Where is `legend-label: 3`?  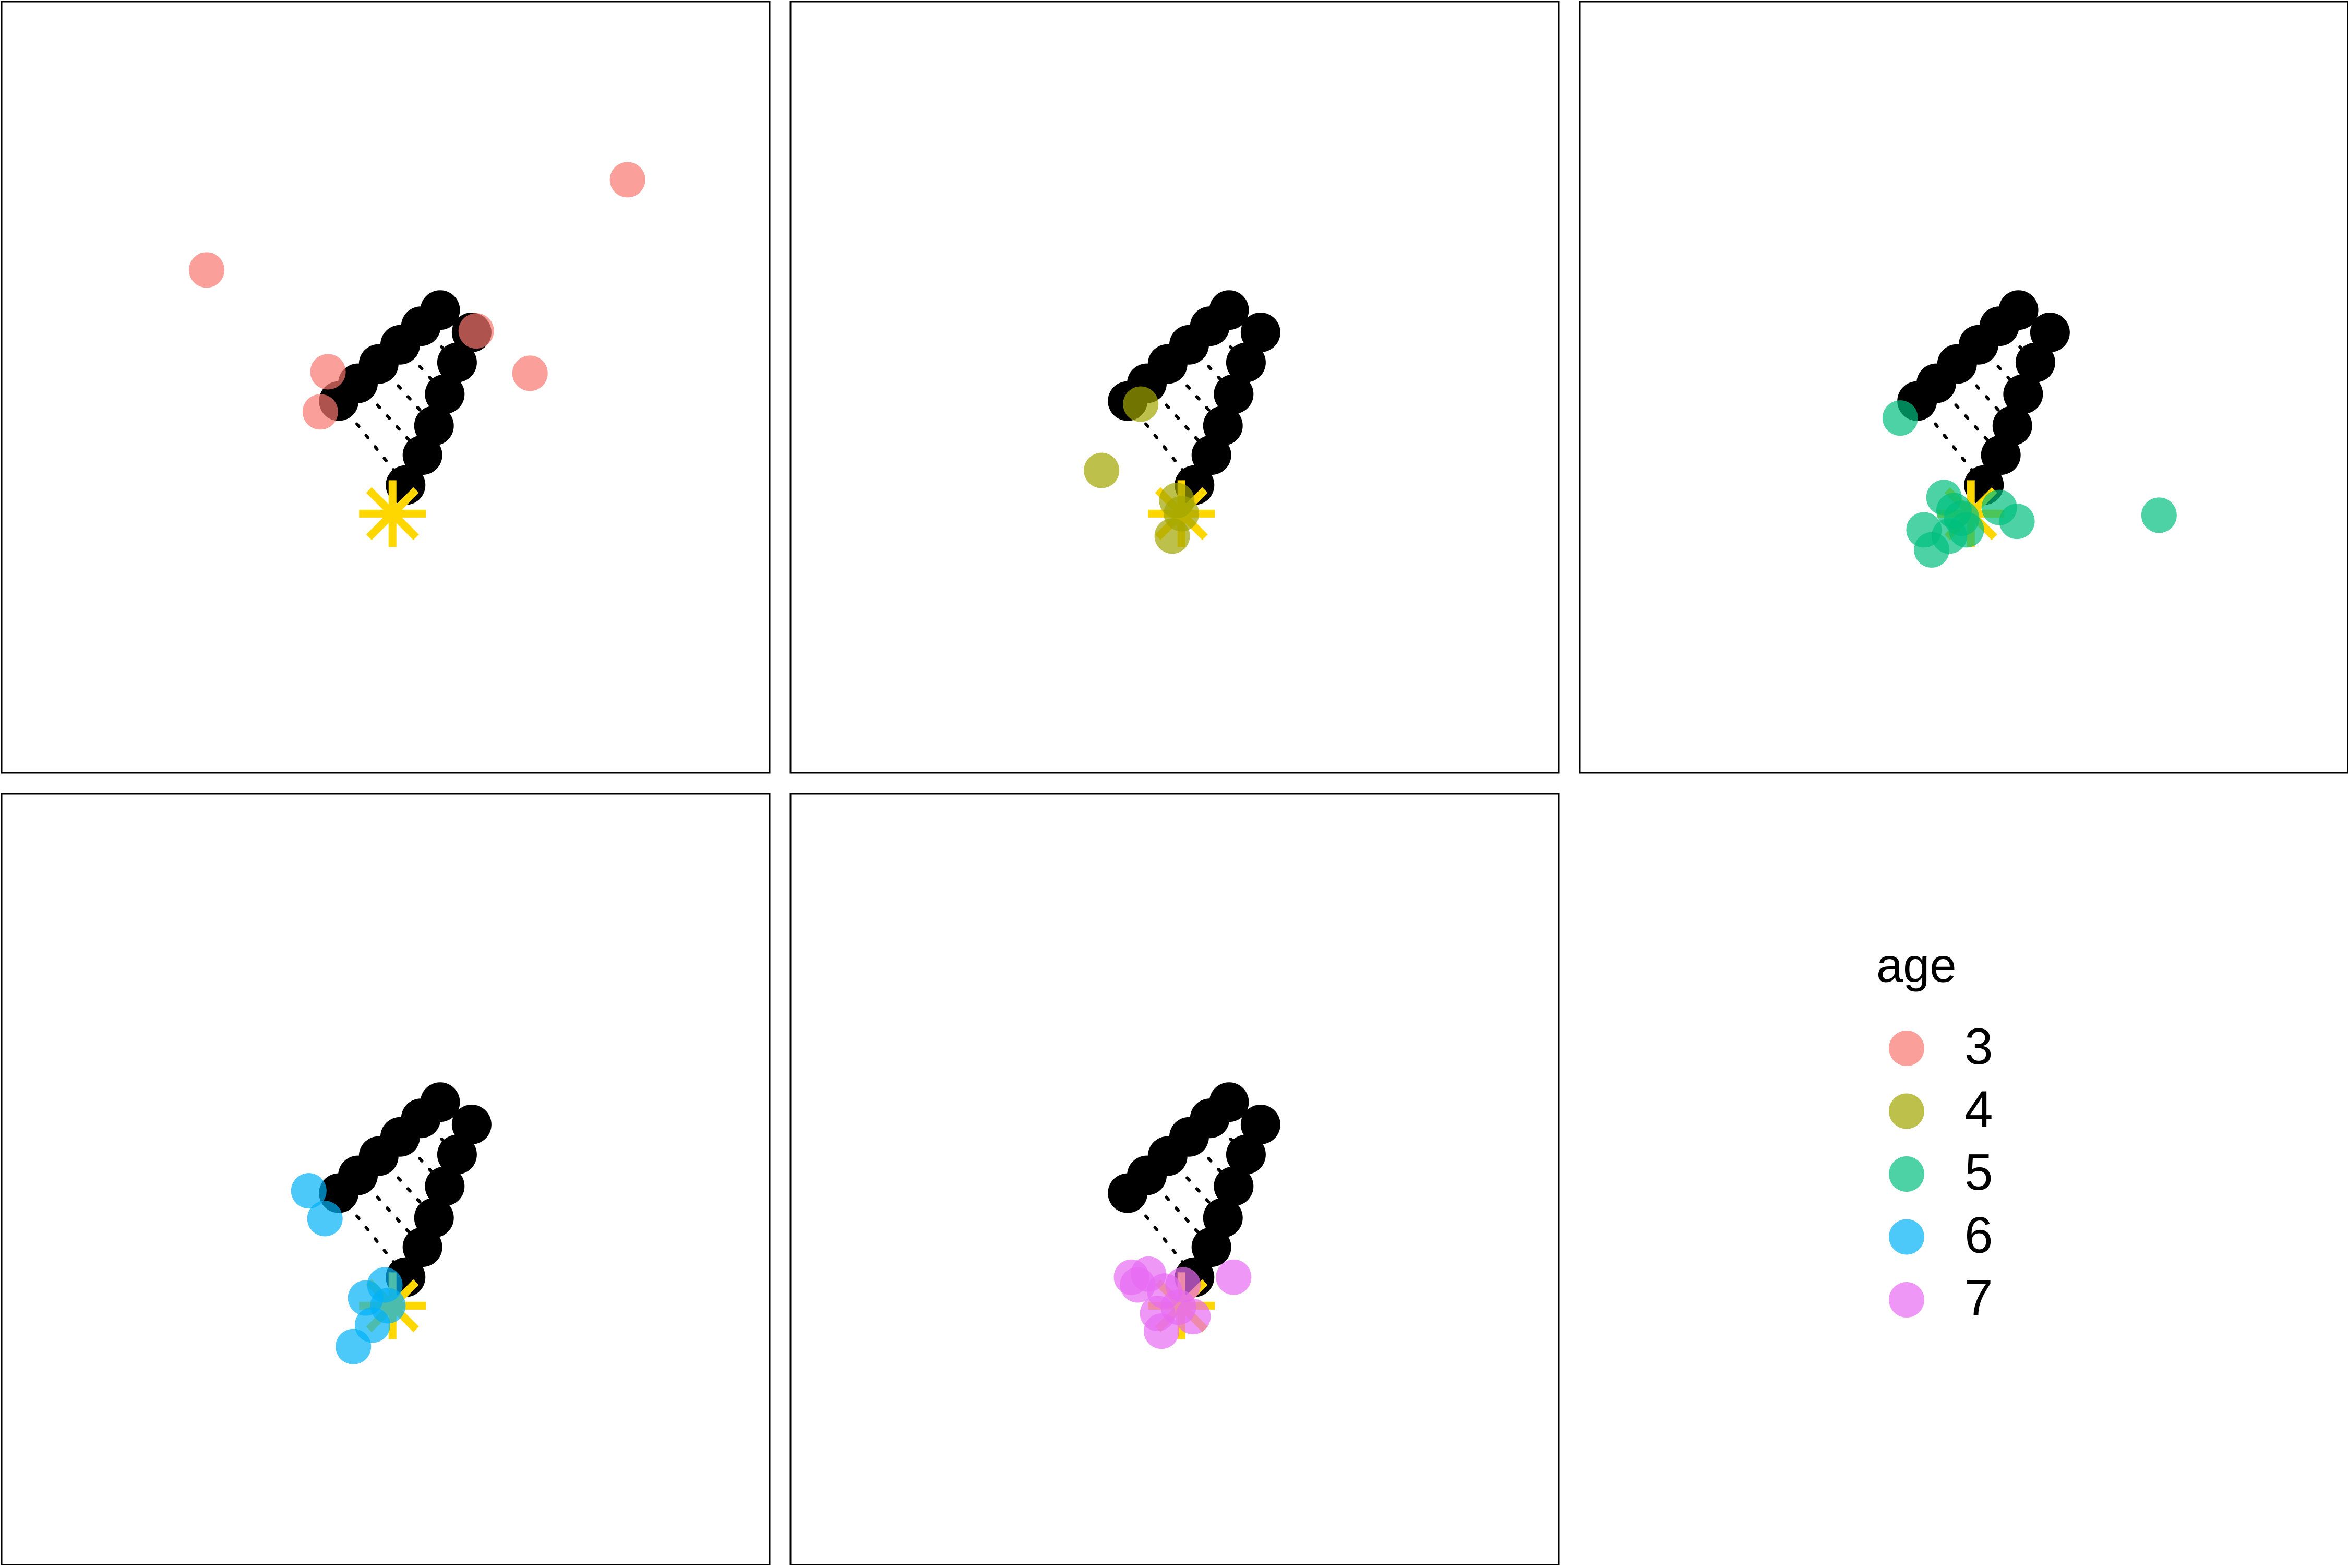
legend-label: 3 is located at coordinates (1978, 1046).